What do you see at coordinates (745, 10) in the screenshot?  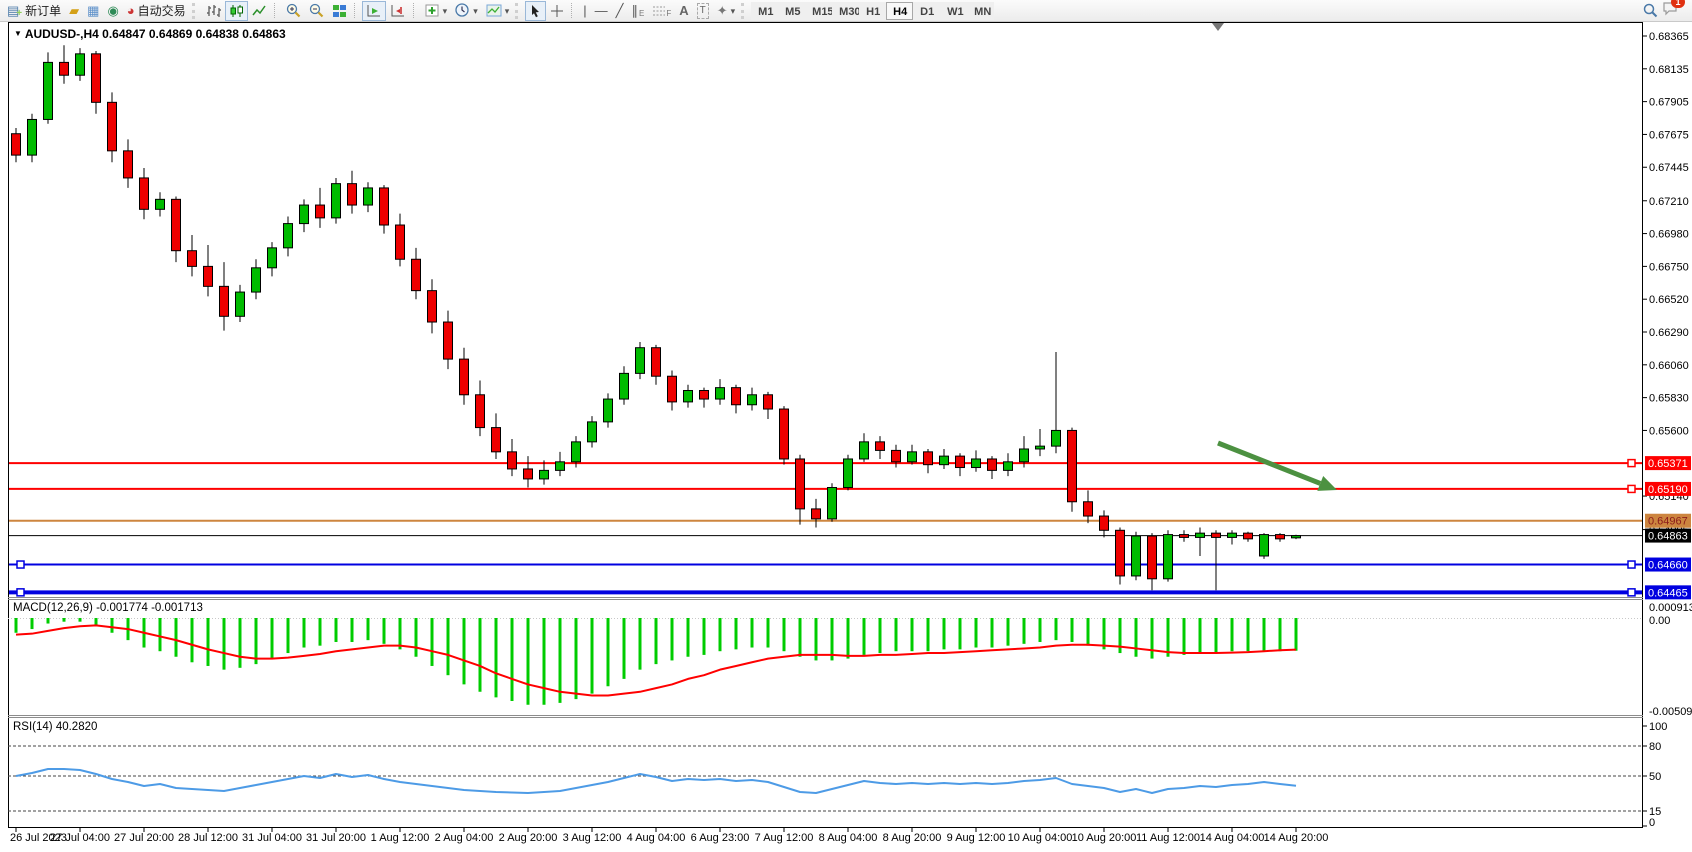 I see `toolbar-grip` at bounding box center [745, 10].